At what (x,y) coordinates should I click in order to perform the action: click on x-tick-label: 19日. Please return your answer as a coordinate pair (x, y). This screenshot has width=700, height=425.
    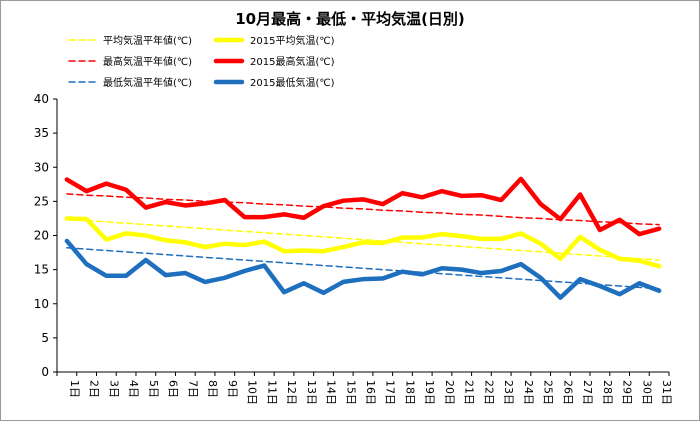
    Looking at the image, I should click on (429, 392).